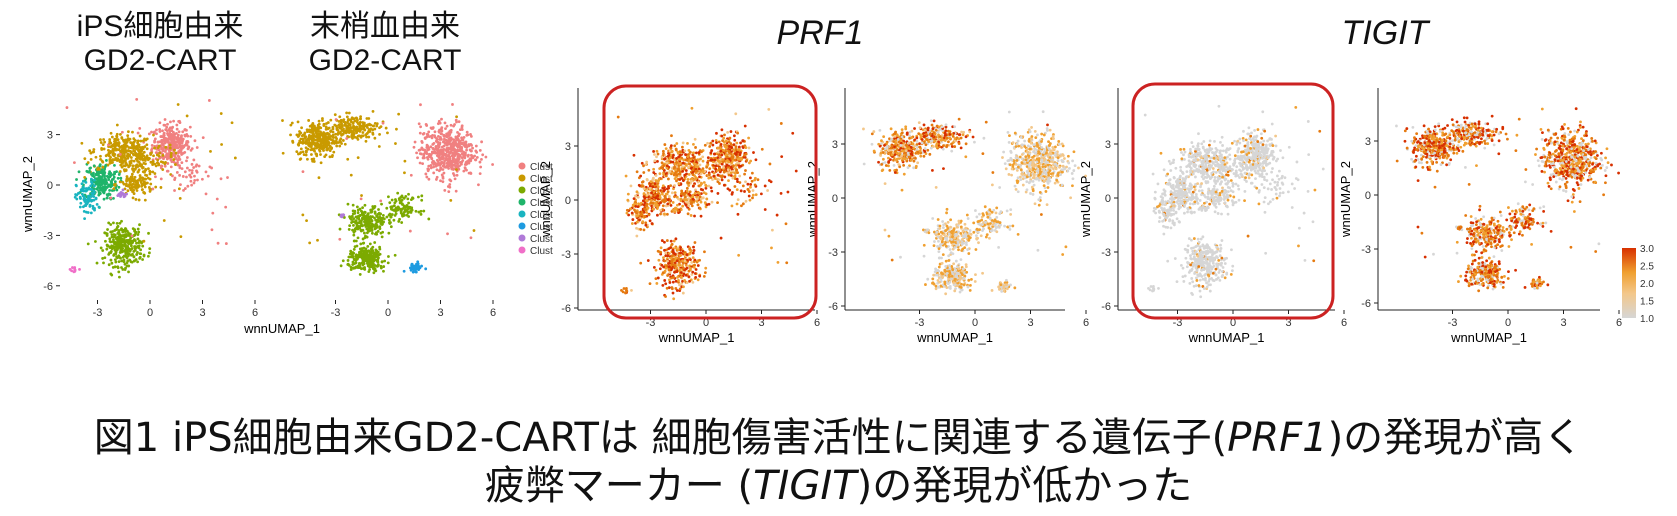 This screenshot has height=516, width=1677. Describe the element at coordinates (50, 186) in the screenshot. I see `y-tick-label: 0` at that location.